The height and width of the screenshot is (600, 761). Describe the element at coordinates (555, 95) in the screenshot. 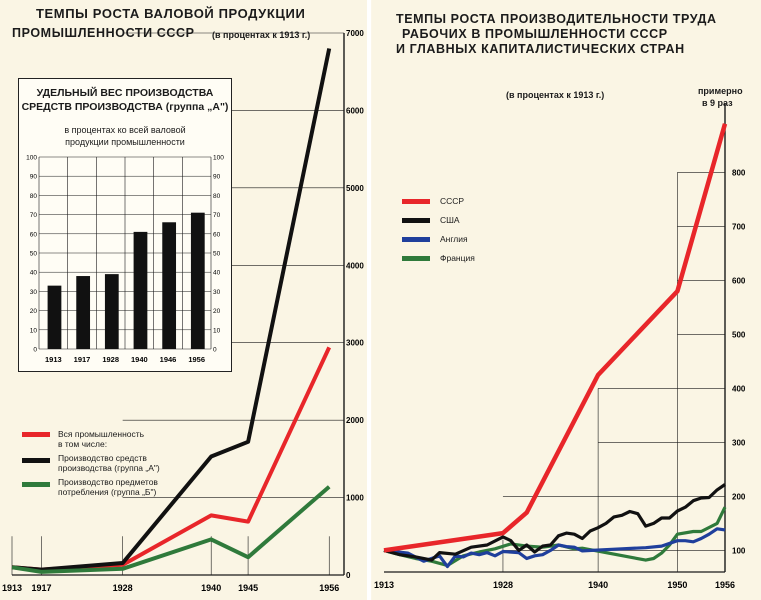

I see `right-unit-label: (в процентах к 1913 г.)` at that location.